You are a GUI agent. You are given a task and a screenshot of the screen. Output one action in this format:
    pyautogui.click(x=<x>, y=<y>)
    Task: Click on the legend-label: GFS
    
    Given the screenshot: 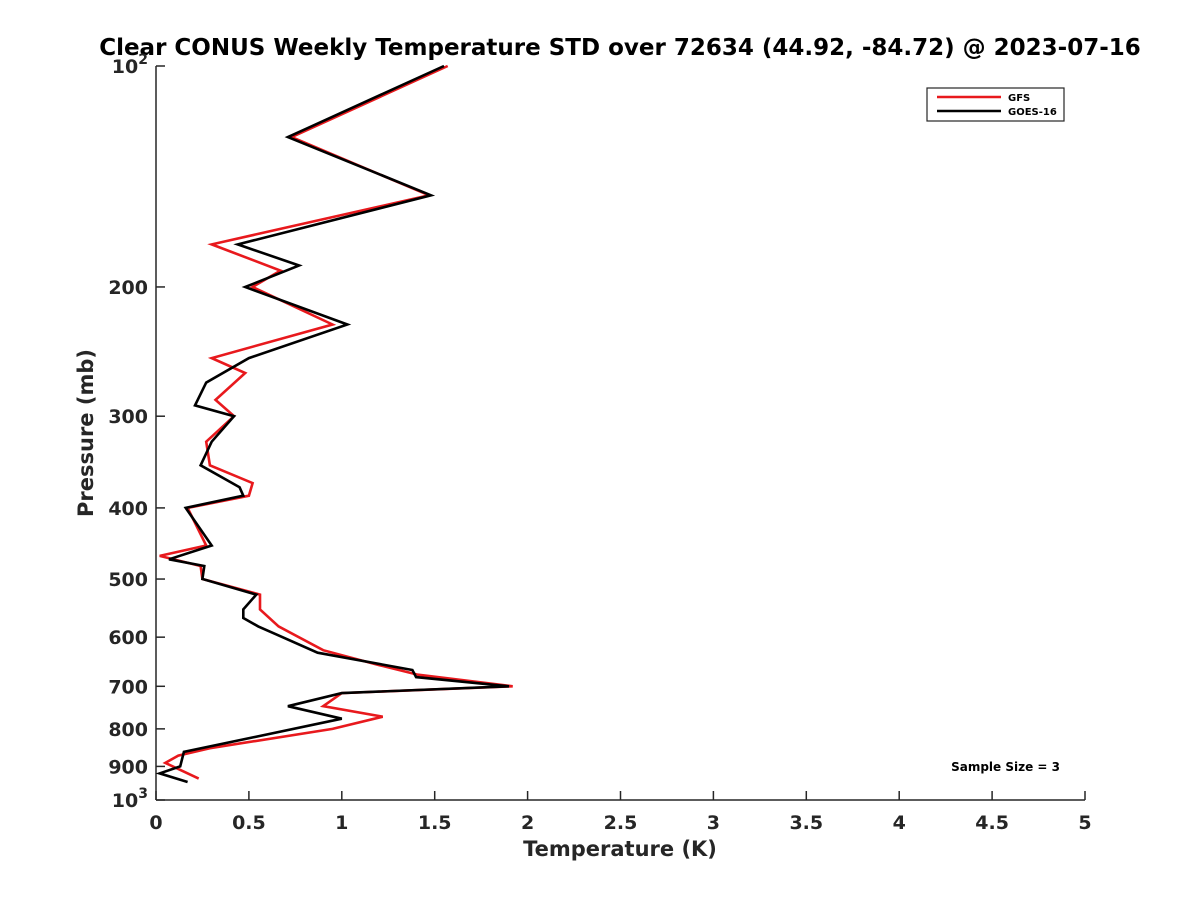 What is the action you would take?
    pyautogui.click(x=1019, y=98)
    